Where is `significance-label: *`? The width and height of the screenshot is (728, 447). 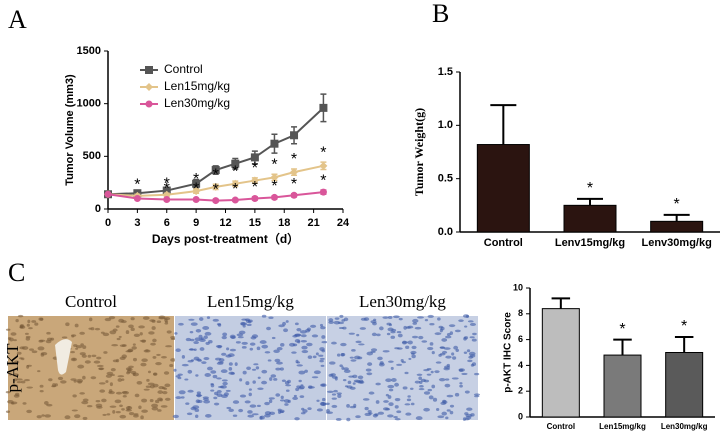 significance-label: * is located at coordinates (590, 188).